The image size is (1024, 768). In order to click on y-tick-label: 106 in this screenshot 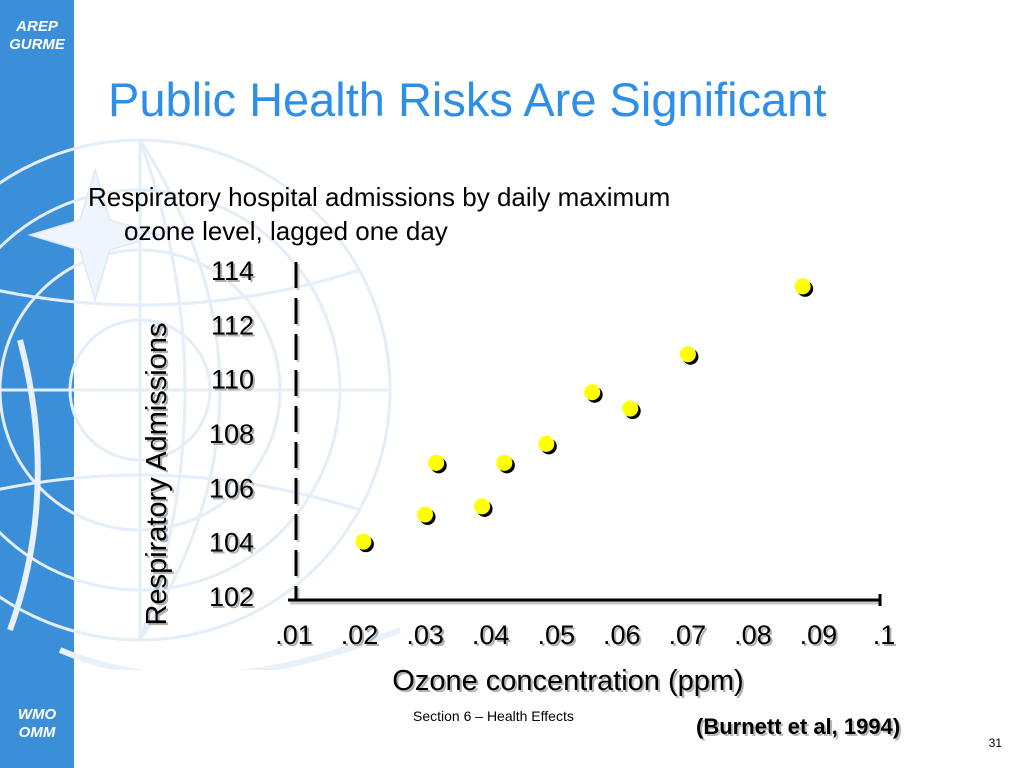, I will do `click(231, 488)`.